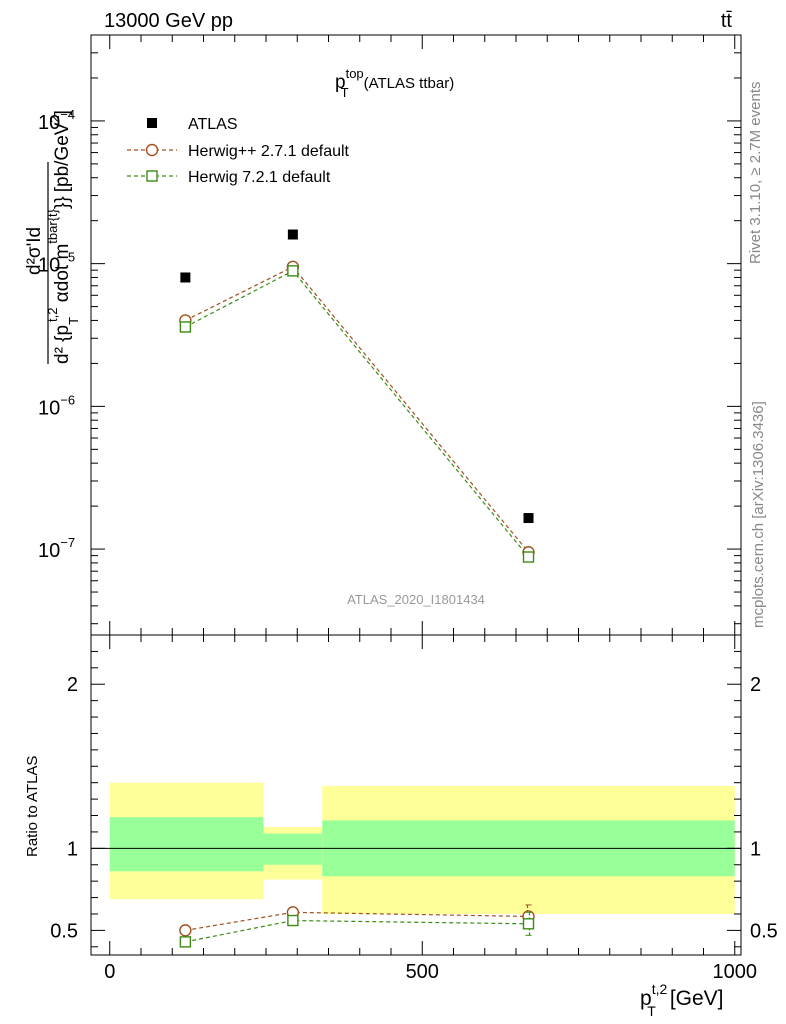 This screenshot has width=786, height=1024. I want to click on ratio-x-axis-title: pt,2 T[GeV], so click(682, 1000).